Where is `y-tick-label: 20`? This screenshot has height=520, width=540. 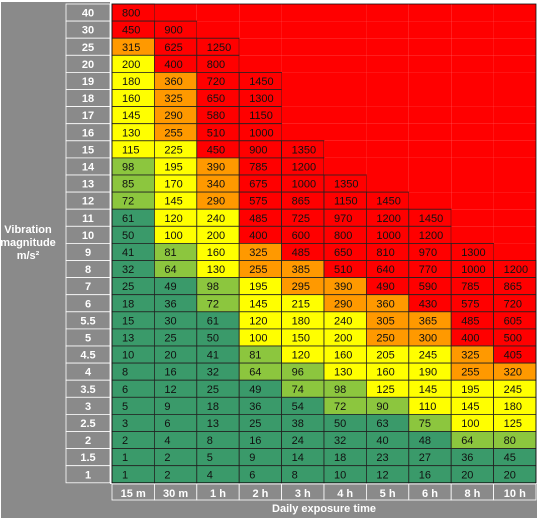 y-tick-label: 20 is located at coordinates (88, 65).